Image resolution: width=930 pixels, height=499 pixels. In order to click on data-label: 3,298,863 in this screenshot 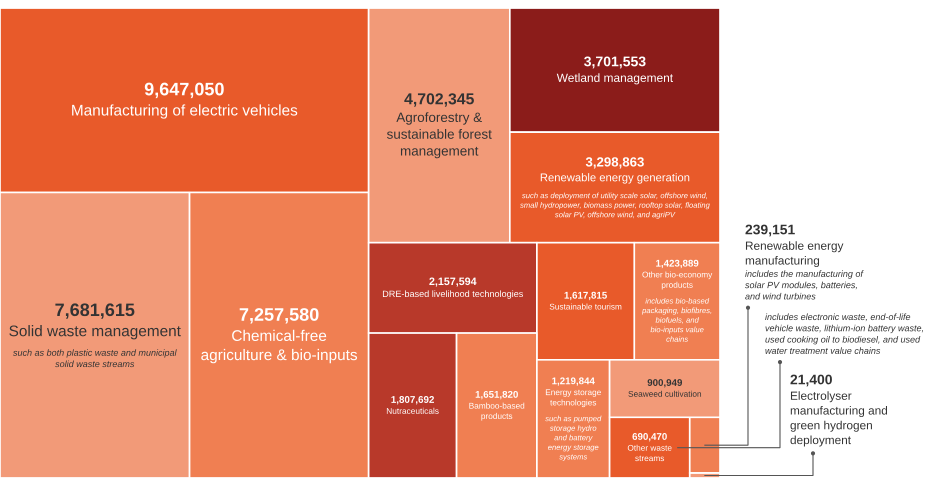, I will do `click(615, 163)`.